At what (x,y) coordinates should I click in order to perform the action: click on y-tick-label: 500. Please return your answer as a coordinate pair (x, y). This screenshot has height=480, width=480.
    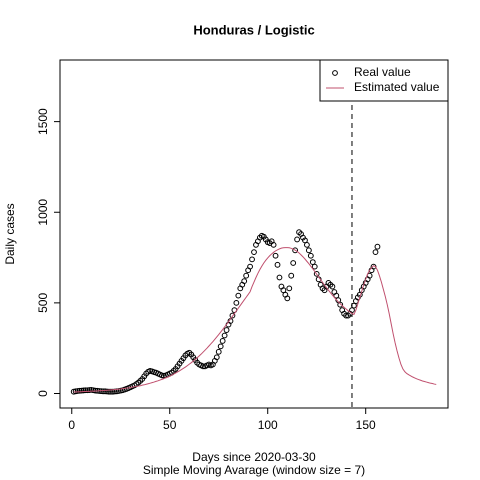
    Looking at the image, I should click on (43, 303).